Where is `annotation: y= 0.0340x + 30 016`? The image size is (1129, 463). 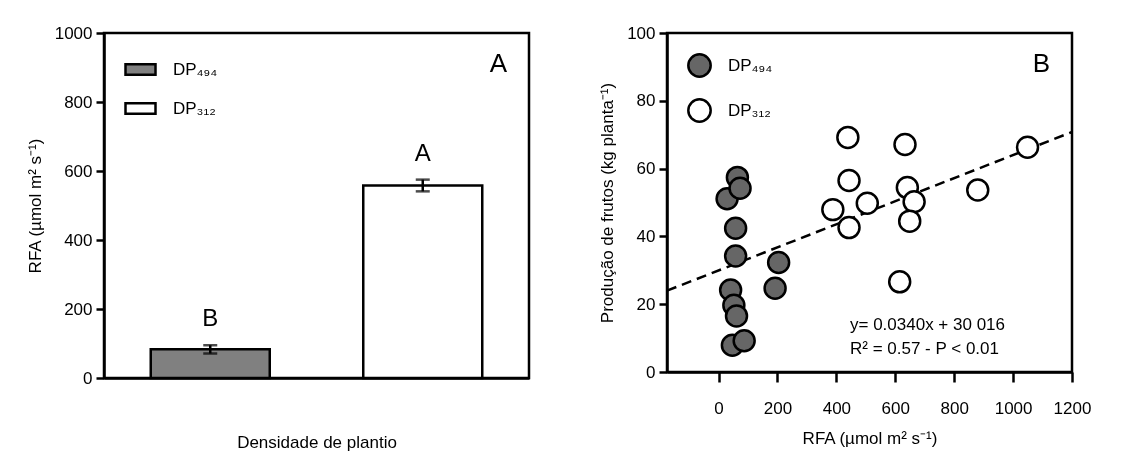
annotation: y= 0.0340x + 30 016 is located at coordinates (928, 324).